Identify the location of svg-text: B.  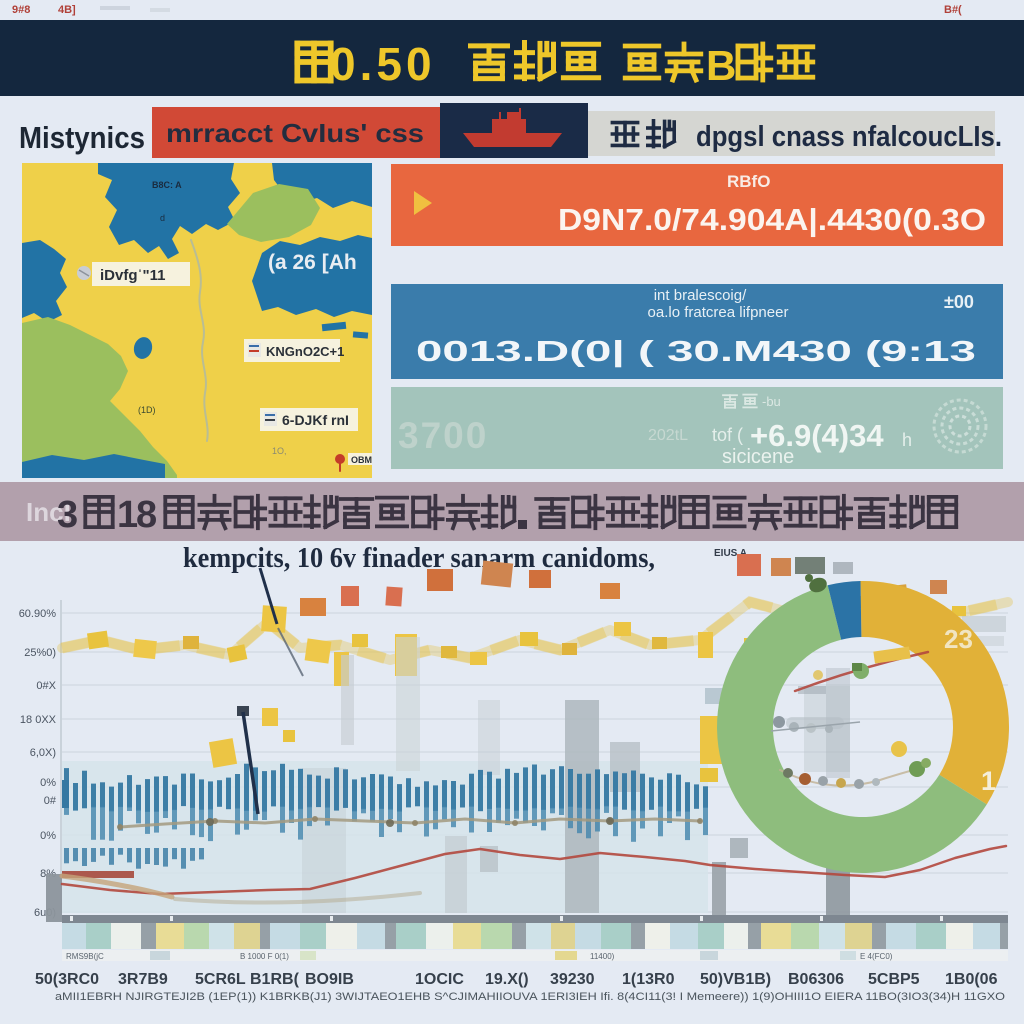
(721, 65).